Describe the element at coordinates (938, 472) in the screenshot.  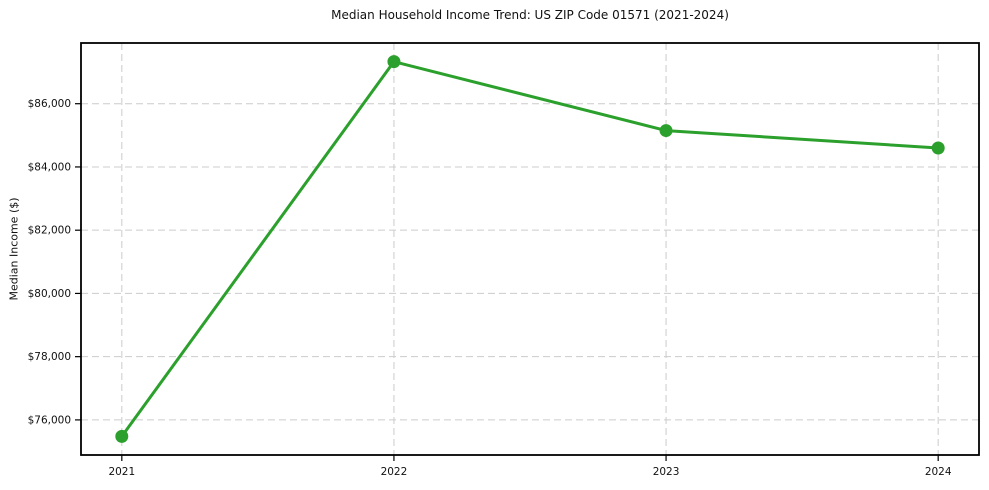
I see `x-tick-label: 2024` at that location.